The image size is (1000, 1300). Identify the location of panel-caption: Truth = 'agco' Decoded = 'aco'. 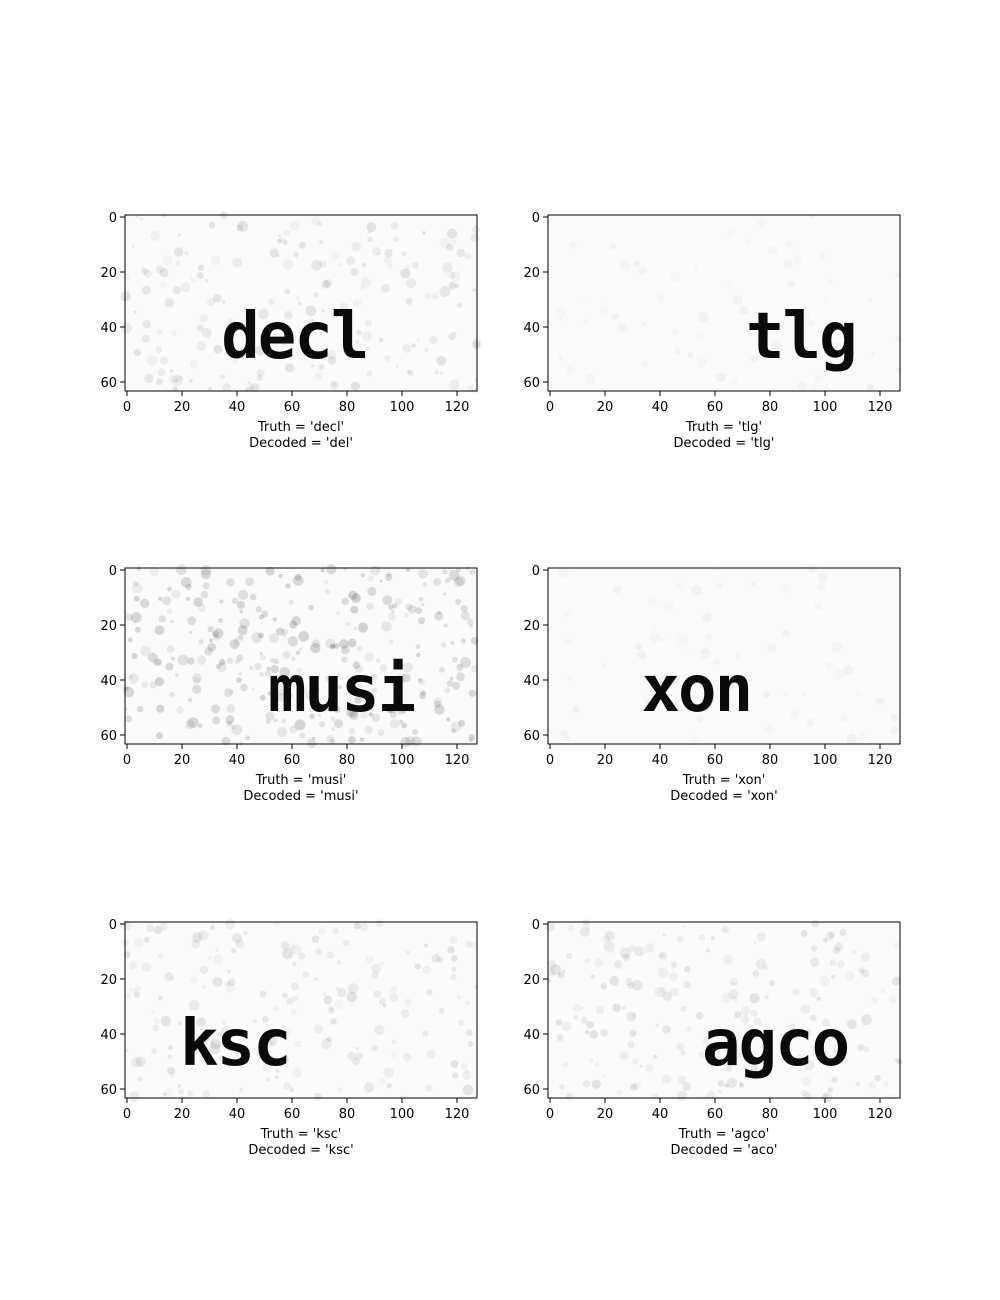
(724, 1143).